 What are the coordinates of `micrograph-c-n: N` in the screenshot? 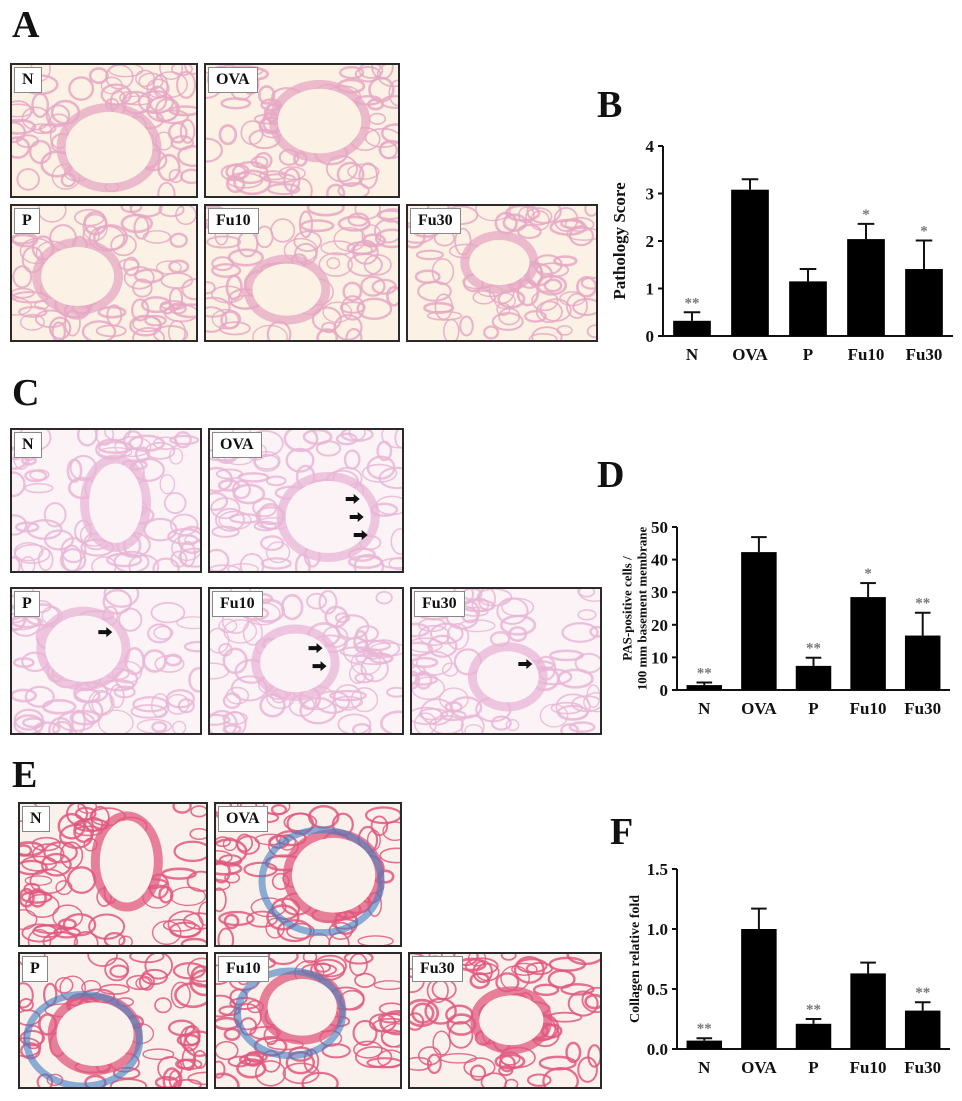 It's located at (106, 500).